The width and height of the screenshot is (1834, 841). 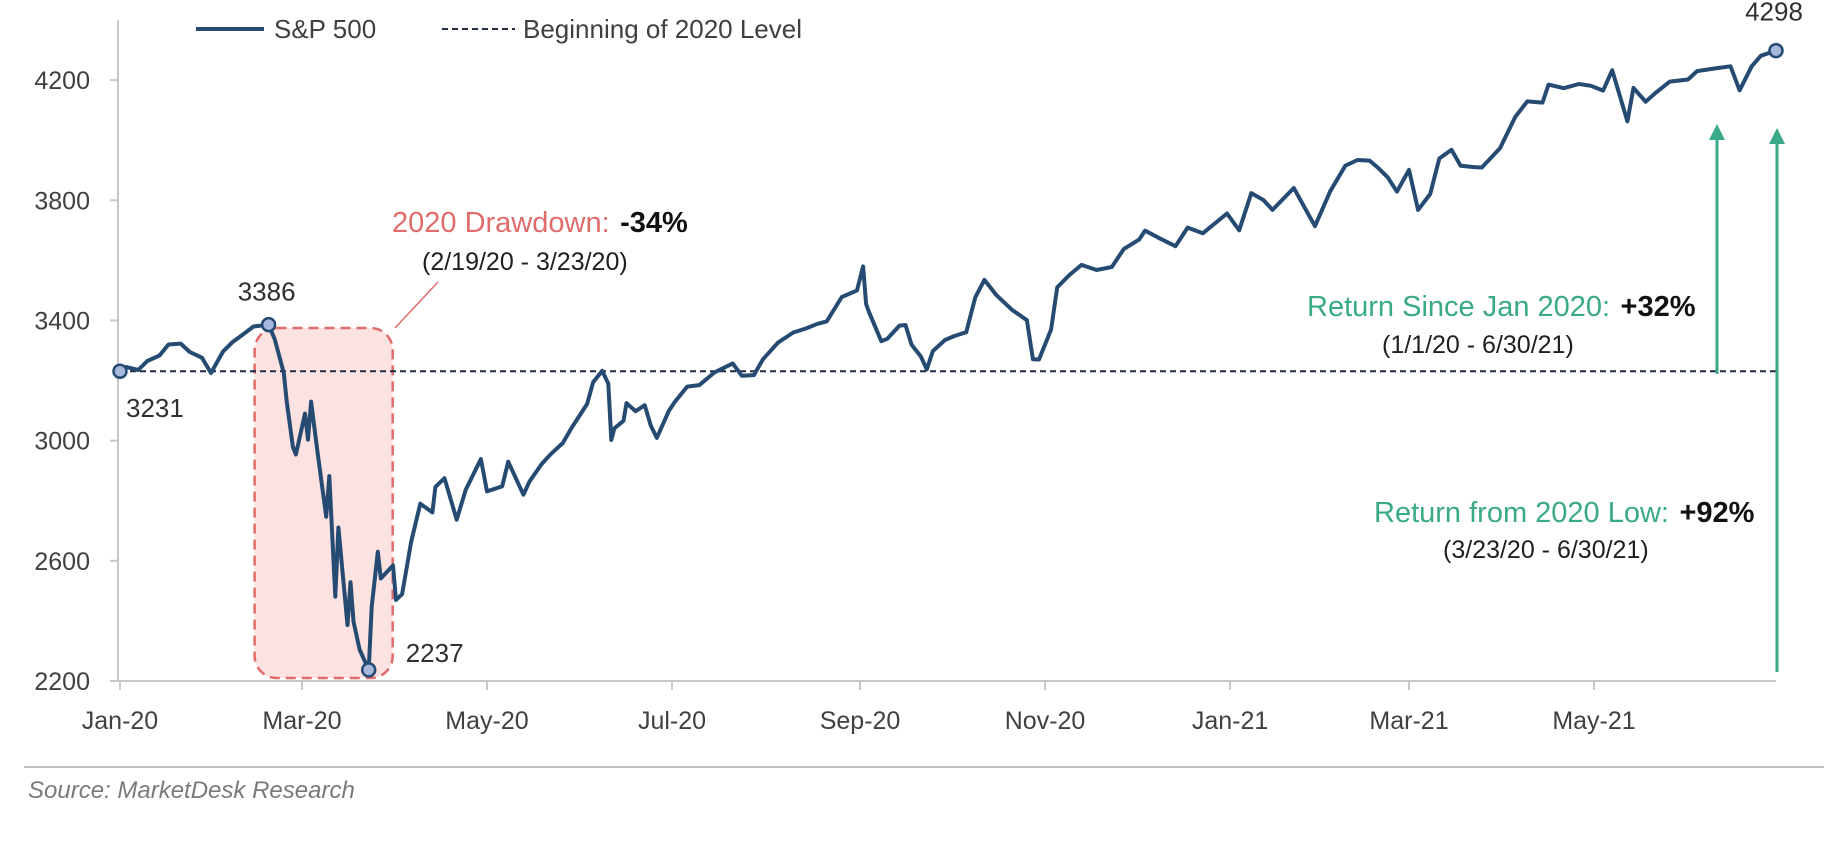 I want to click on x-tick-label: Sep-20, so click(x=860, y=721).